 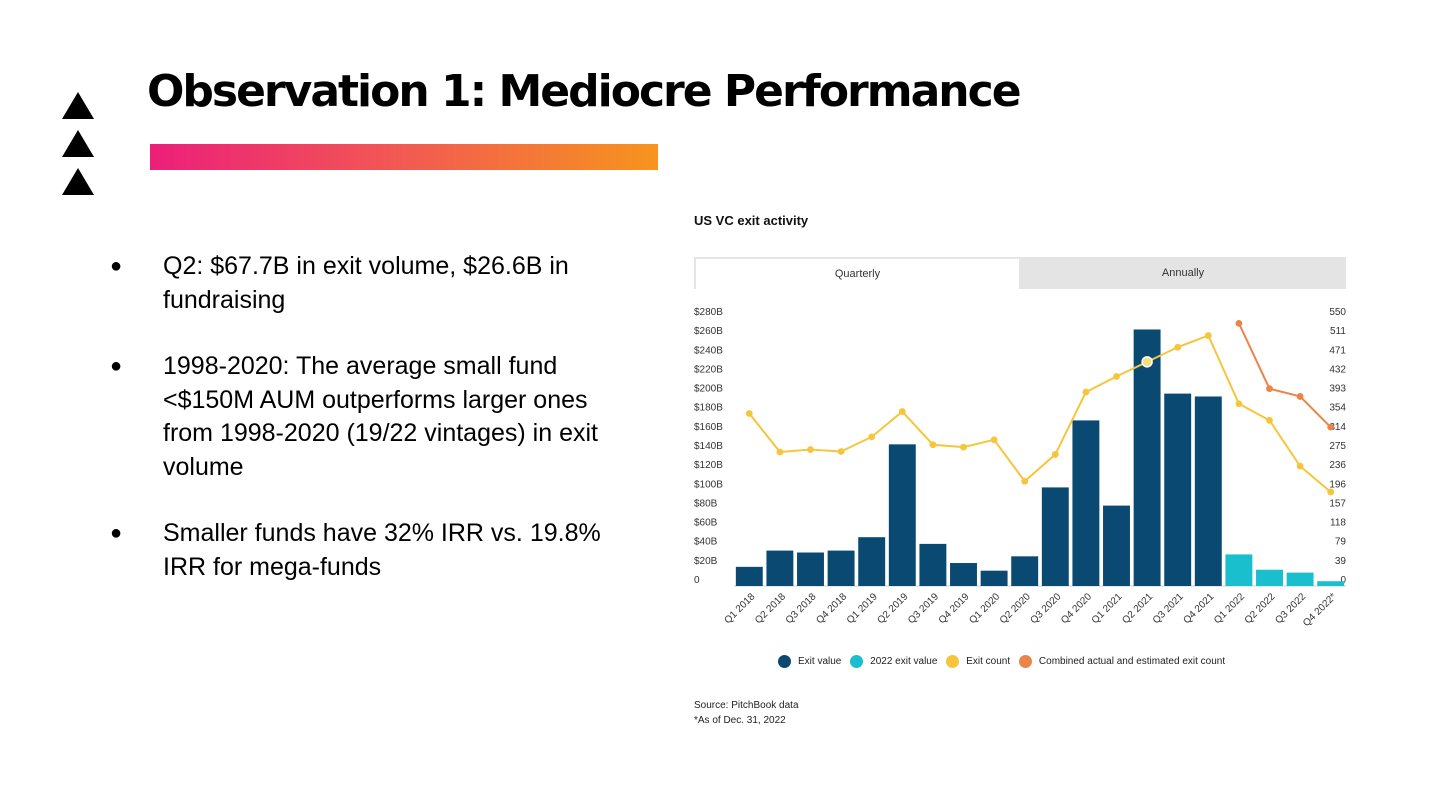 What do you see at coordinates (862, 608) in the screenshot?
I see `x-axis-tick-label: Q1 2019` at bounding box center [862, 608].